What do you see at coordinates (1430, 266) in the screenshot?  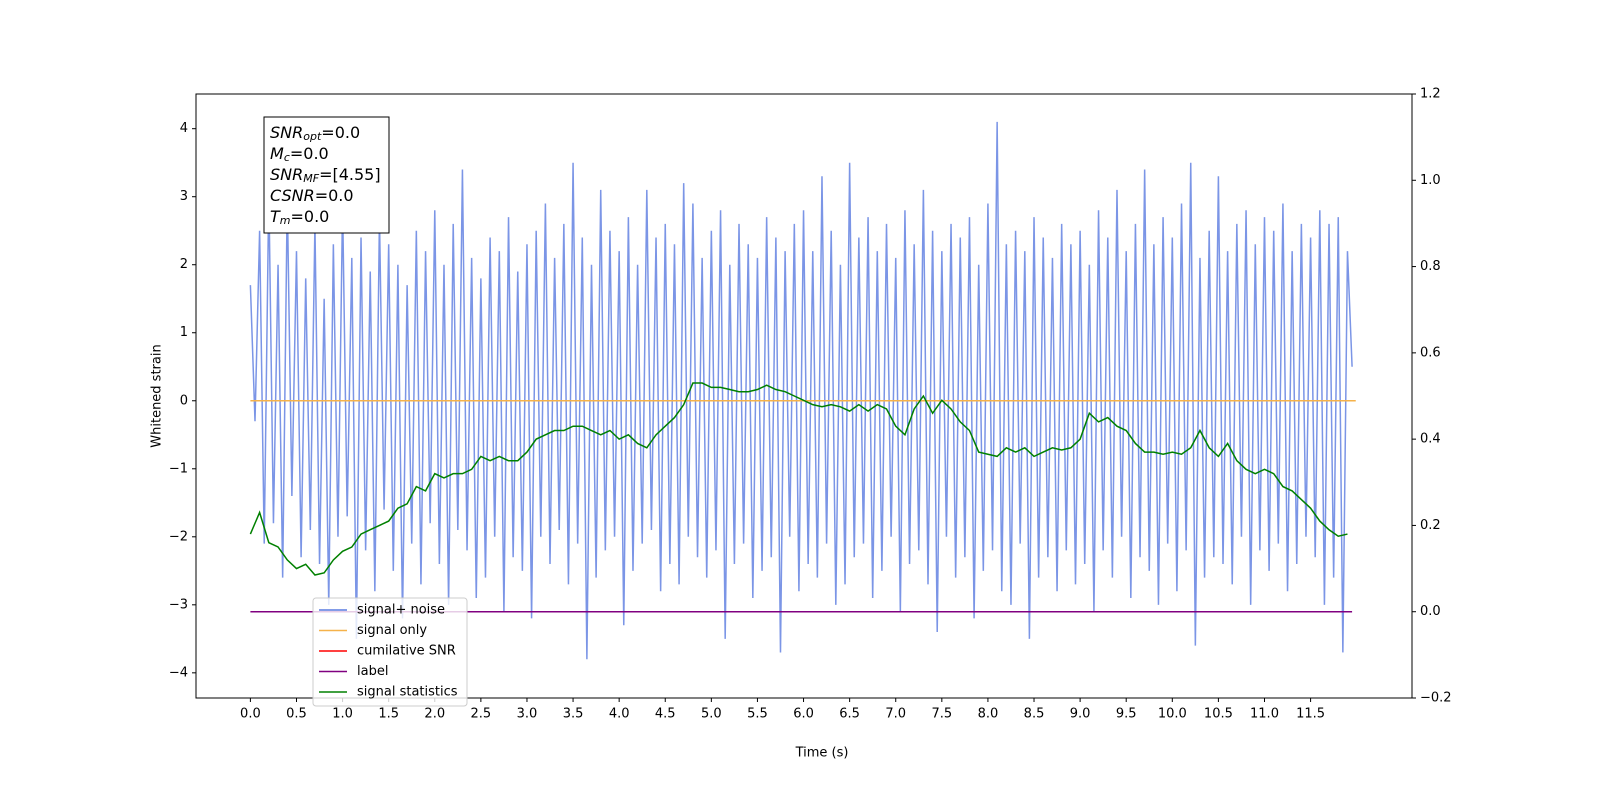 I see `y2-tick-label: 0.8` at bounding box center [1430, 266].